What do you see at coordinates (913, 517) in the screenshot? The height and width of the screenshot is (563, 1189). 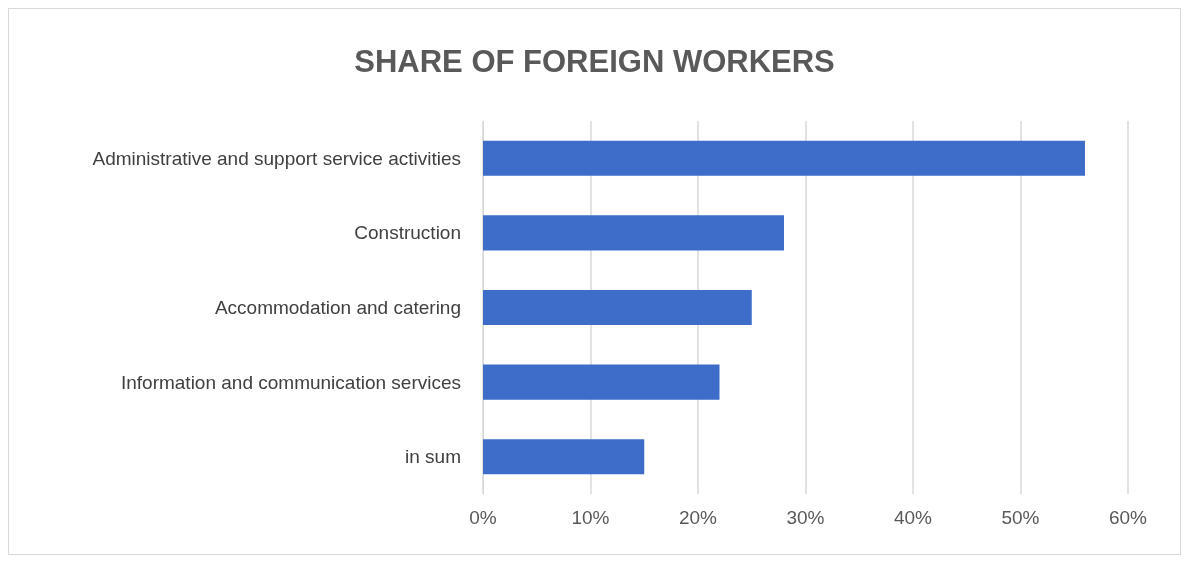 I see `x-tick-label: 40%` at bounding box center [913, 517].